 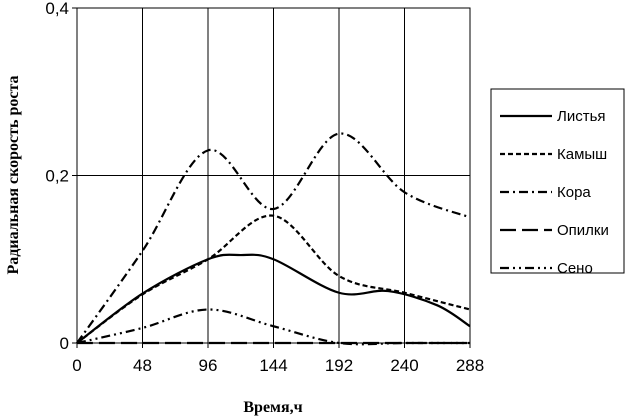 What do you see at coordinates (13, 174) in the screenshot?
I see `y-axis-title: Радиальная скорость роста` at bounding box center [13, 174].